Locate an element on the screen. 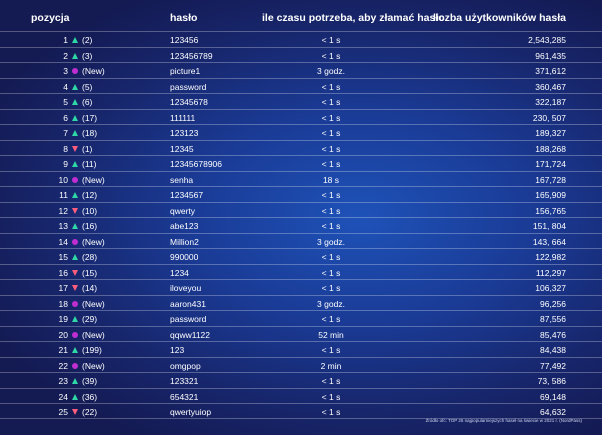  user-count: 69,148 is located at coordinates (553, 396).